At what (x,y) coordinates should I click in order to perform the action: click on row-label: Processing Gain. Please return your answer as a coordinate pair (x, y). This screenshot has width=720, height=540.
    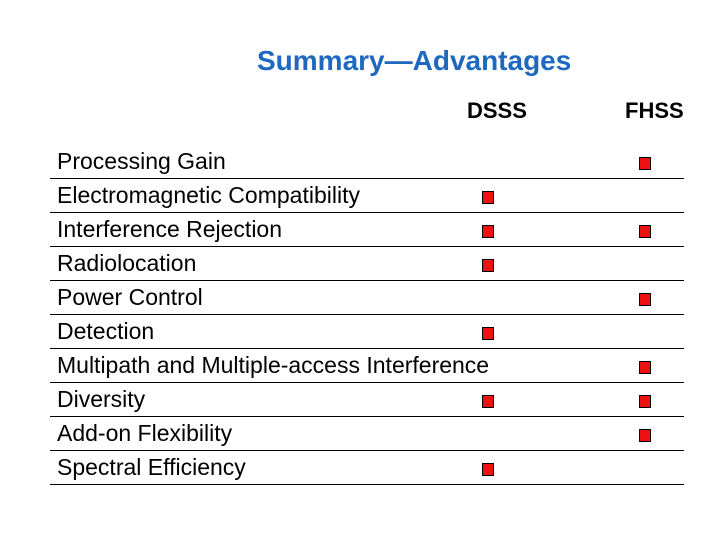
    Looking at the image, I should click on (141, 161).